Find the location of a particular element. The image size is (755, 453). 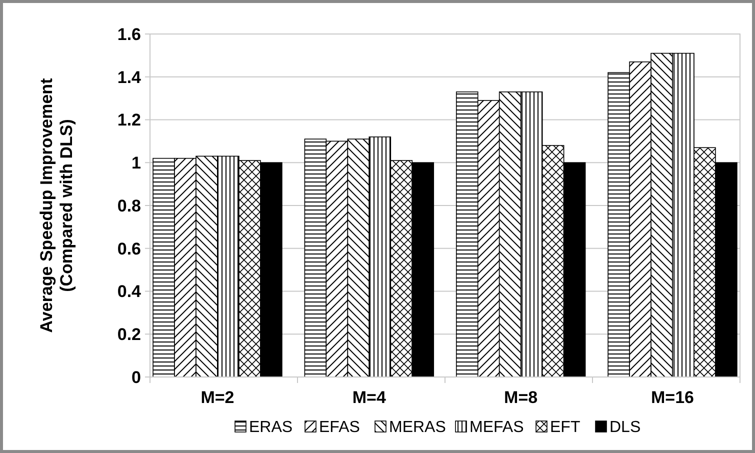

legend-label: MEFAS is located at coordinates (497, 427).